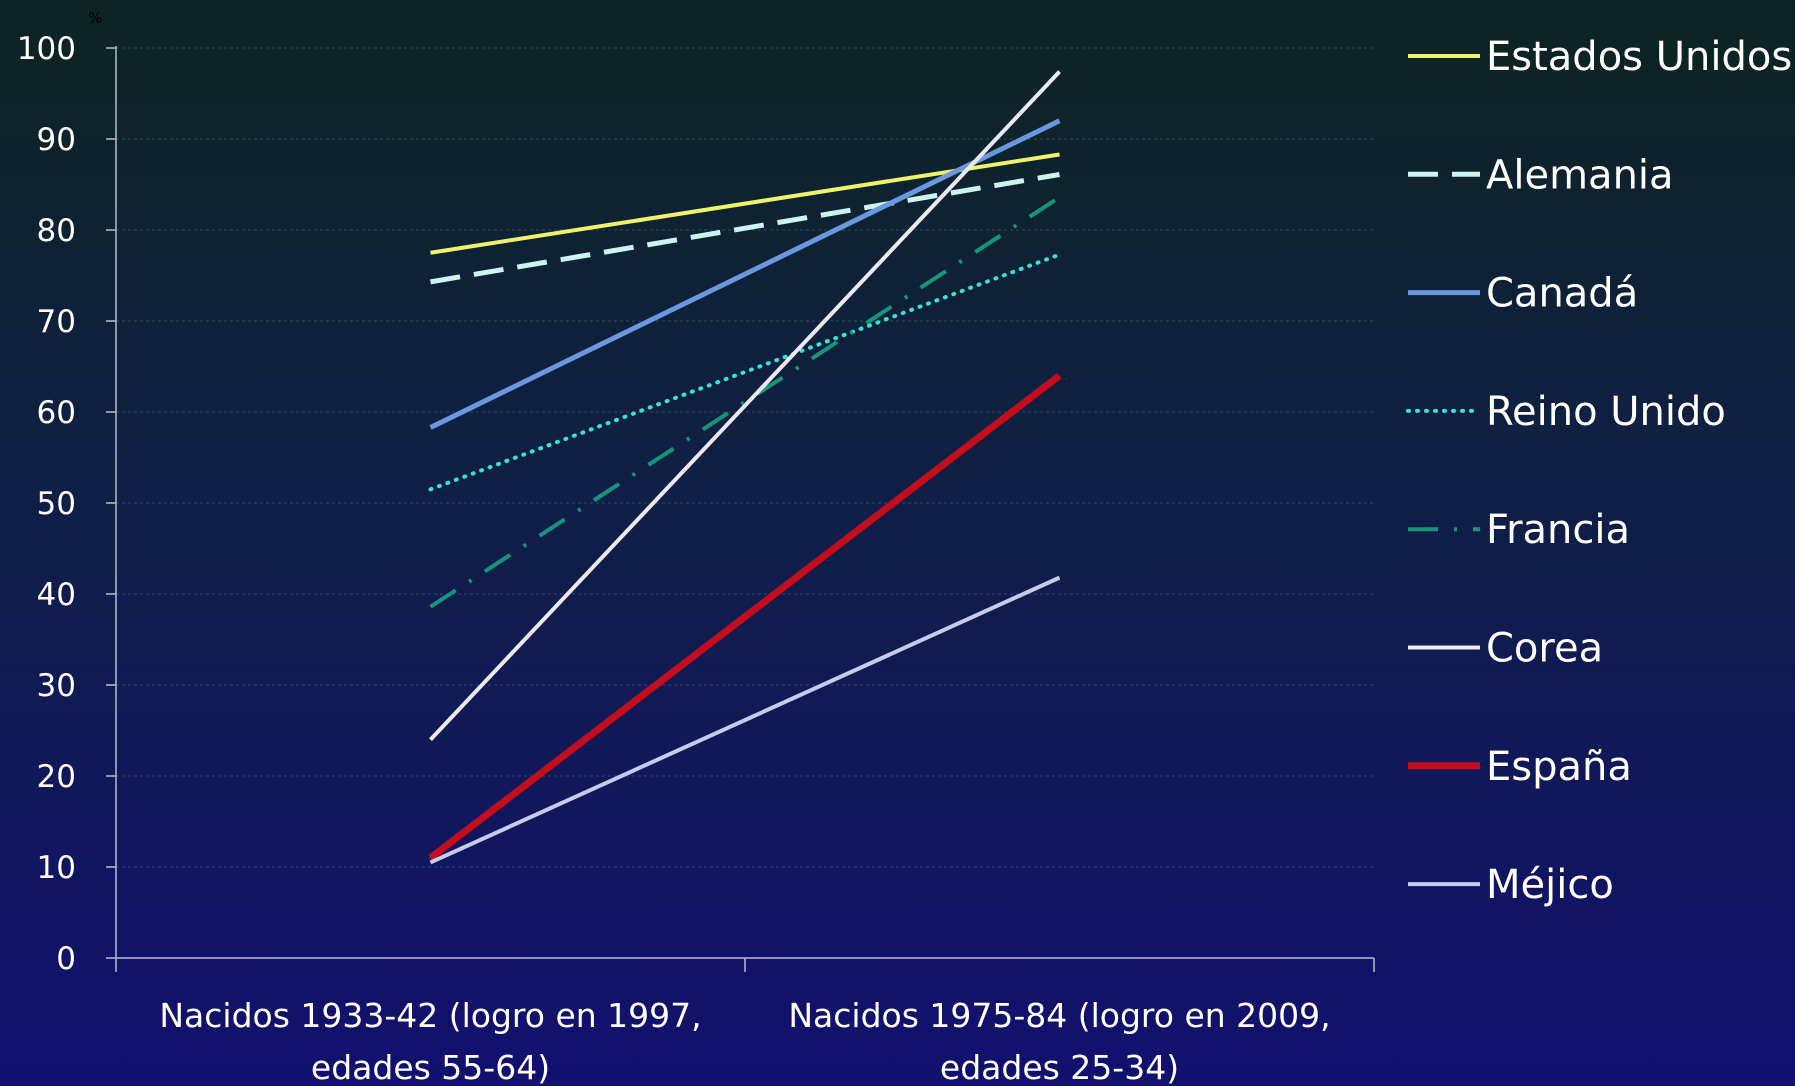  What do you see at coordinates (430, 1015) in the screenshot?
I see `x-category-label: Nacidos 1933-42 (logro en 1997,` at bounding box center [430, 1015].